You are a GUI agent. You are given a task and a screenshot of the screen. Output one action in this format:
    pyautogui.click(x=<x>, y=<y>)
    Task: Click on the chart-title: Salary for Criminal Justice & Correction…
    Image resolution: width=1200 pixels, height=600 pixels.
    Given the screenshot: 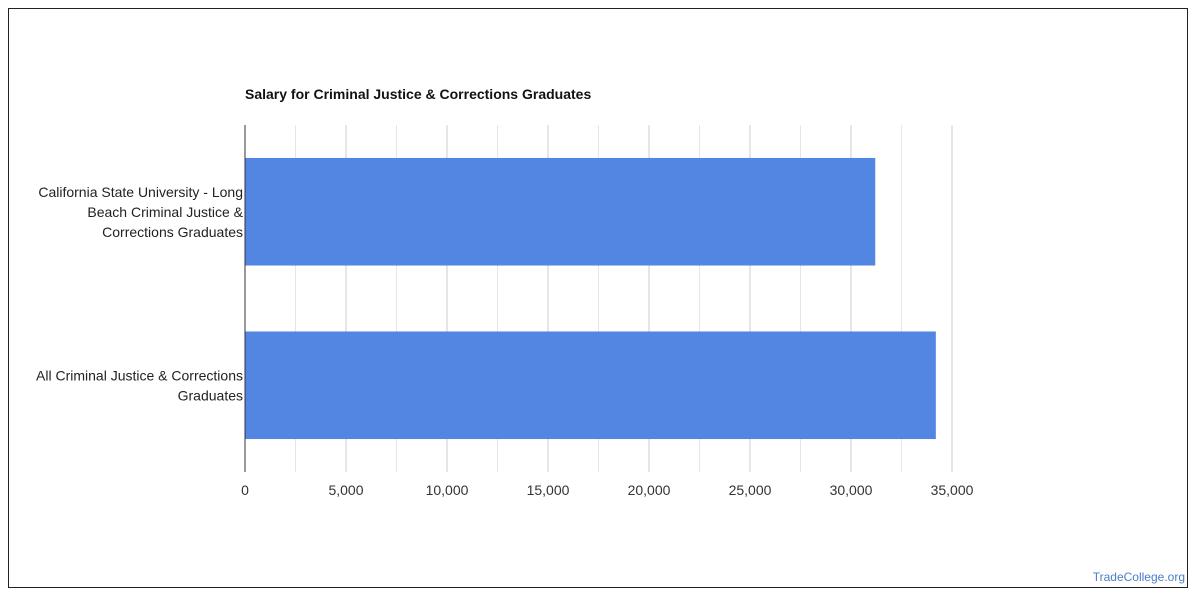 What is the action you would take?
    pyautogui.click(x=418, y=94)
    